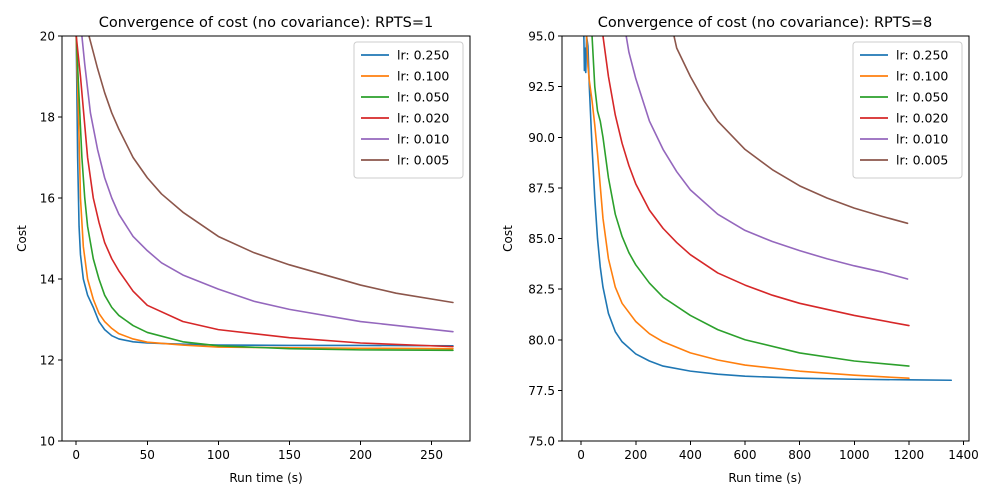 Image resolution: width=1000 pixels, height=500 pixels. I want to click on chart-right-legend-label: lr: 0.010, so click(922, 139).